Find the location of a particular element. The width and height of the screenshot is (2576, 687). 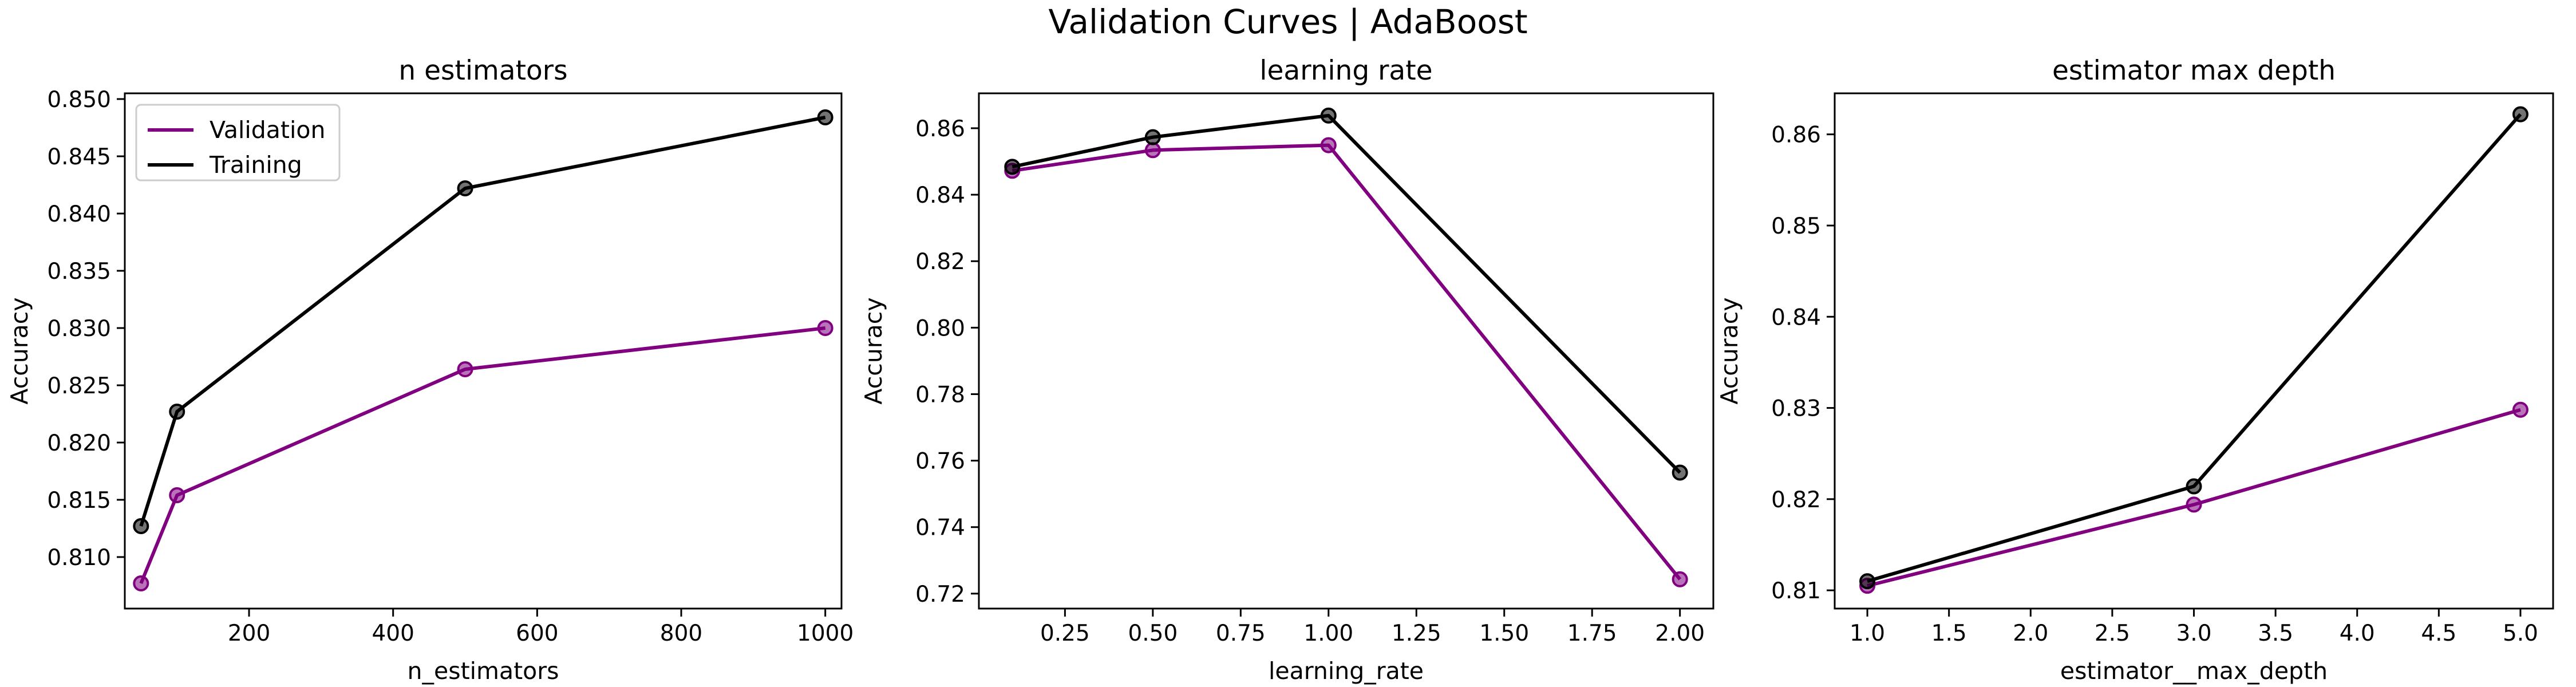

legend: Validation Training is located at coordinates (238, 142).